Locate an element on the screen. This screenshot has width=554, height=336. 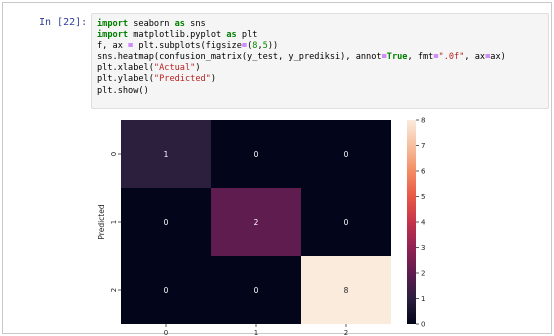
code-token: ".0f" is located at coordinates (451, 57).